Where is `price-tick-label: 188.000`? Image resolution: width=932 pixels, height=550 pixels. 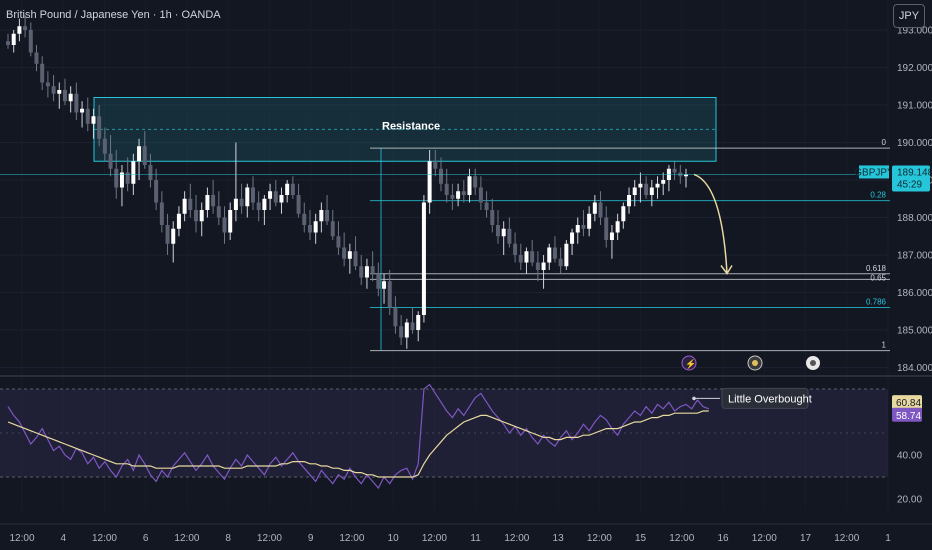 price-tick-label: 188.000 is located at coordinates (914, 218).